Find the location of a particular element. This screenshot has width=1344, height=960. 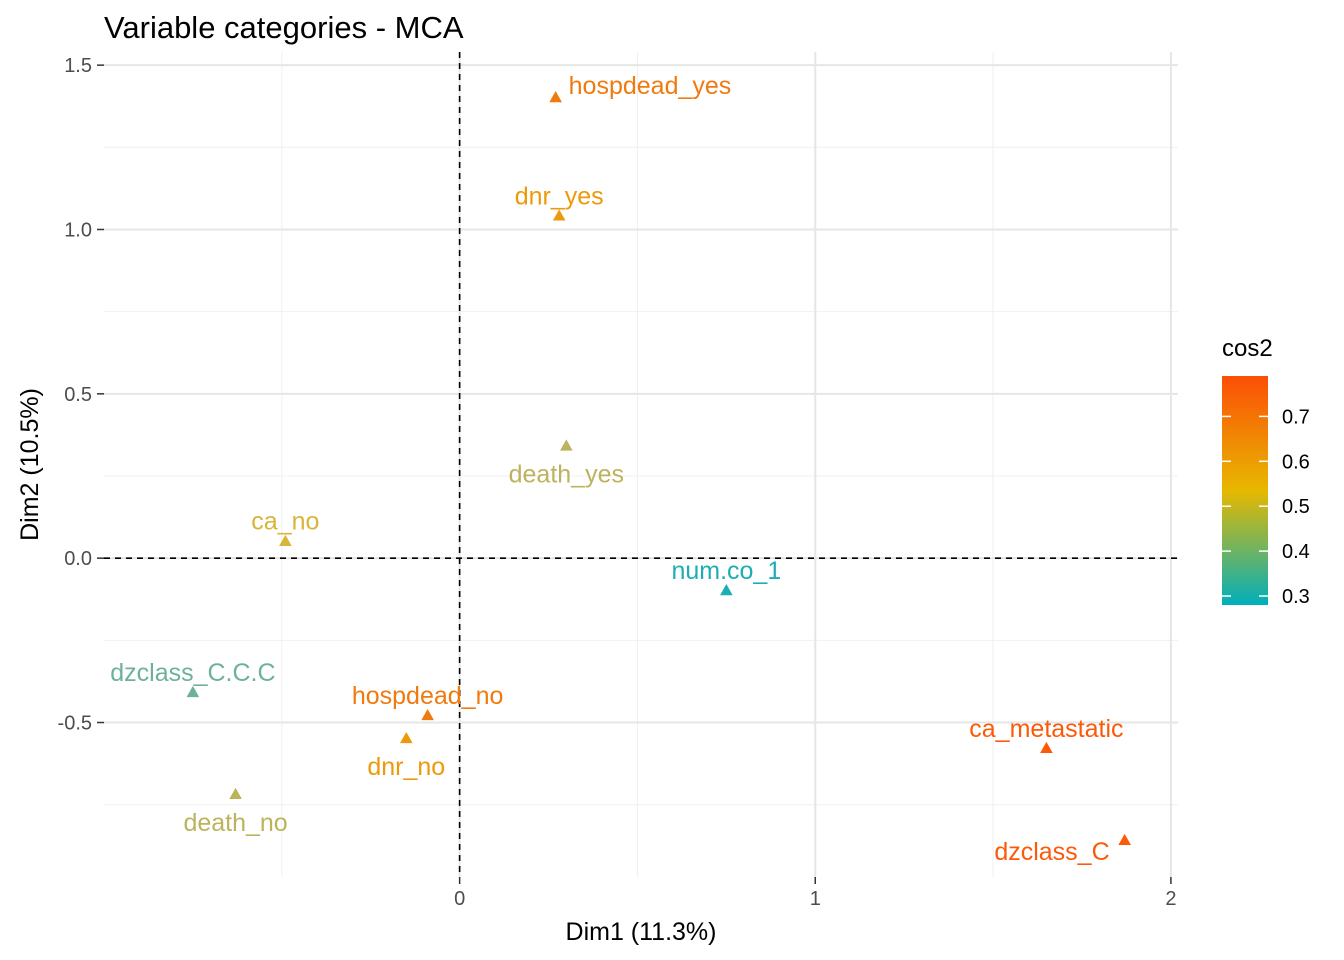

y-axis-title: Dim2 (10.5%) is located at coordinates (30, 464).